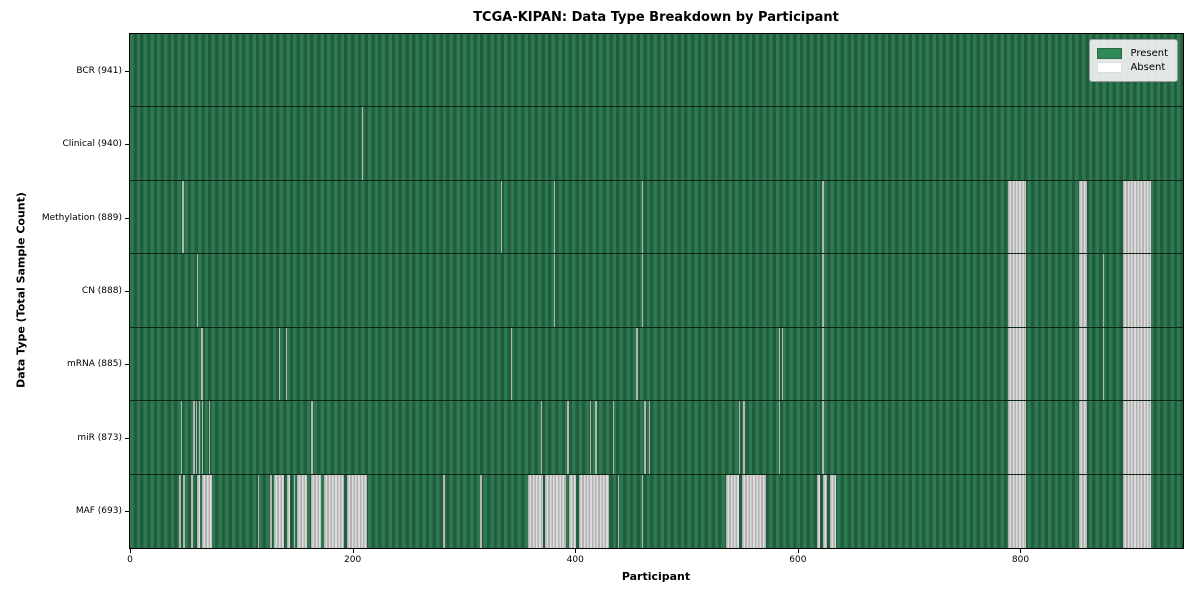  Describe the element at coordinates (92, 144) in the screenshot. I see `y-tick-label-clinical: Clinical (940)` at that location.